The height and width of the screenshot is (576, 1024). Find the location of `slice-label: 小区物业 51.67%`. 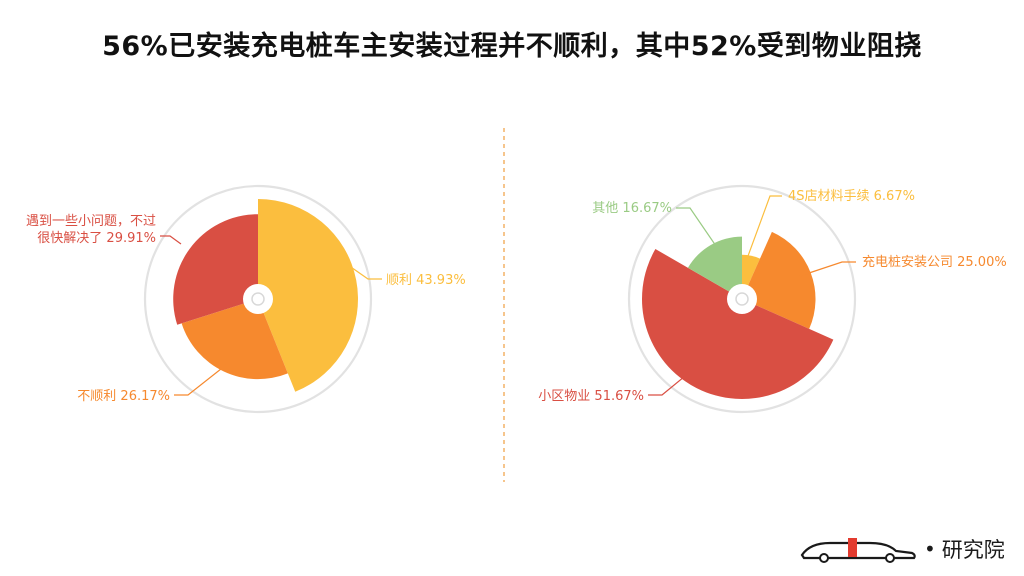

slice-label: 小区物业 51.67% is located at coordinates (591, 396).